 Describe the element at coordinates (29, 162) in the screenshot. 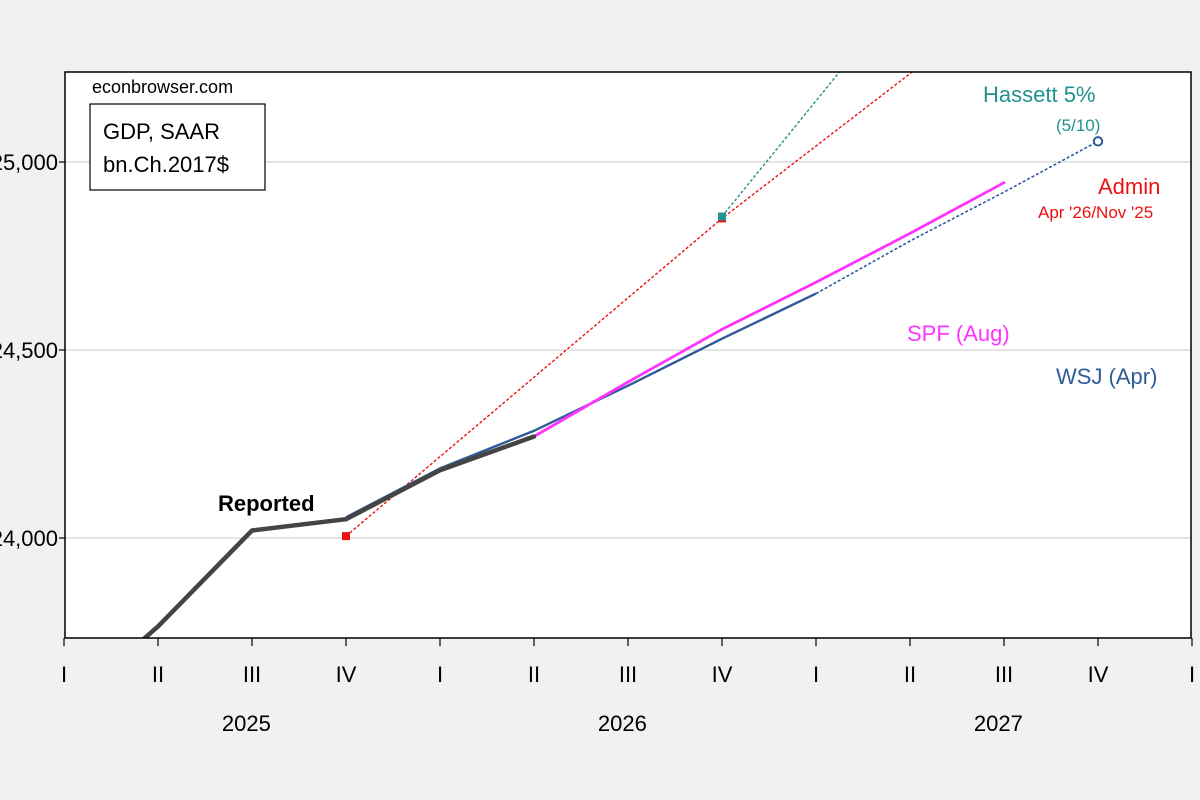

I see `y-tick-label: 25,000` at that location.